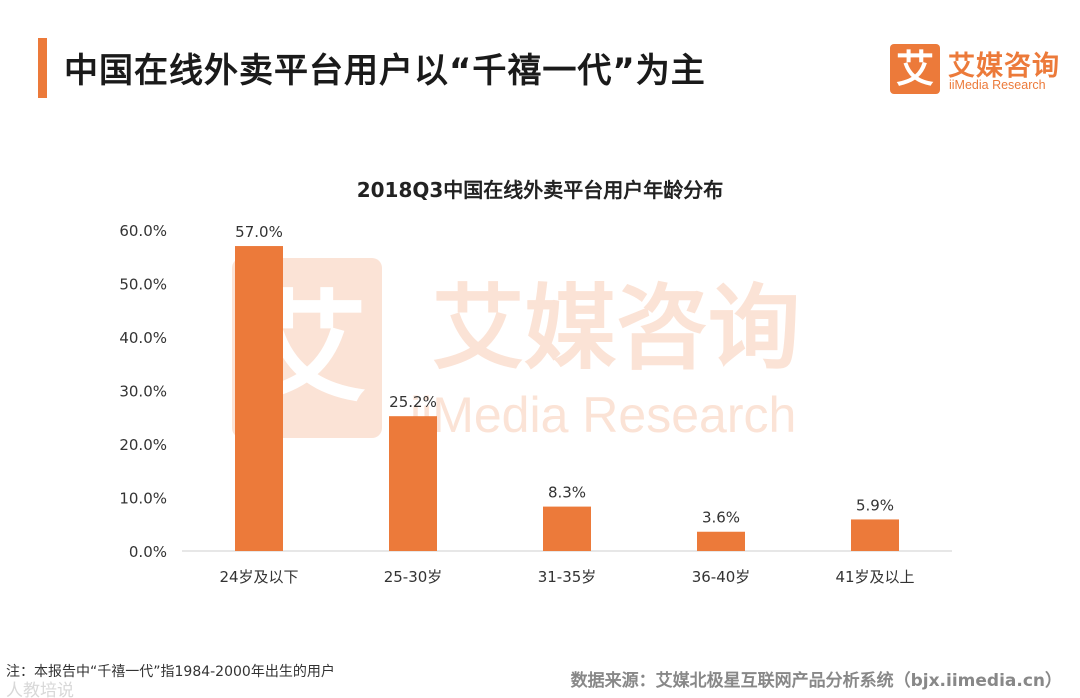  What do you see at coordinates (997, 85) in the screenshot?
I see `logo-name-en: iiMedia Research` at bounding box center [997, 85].